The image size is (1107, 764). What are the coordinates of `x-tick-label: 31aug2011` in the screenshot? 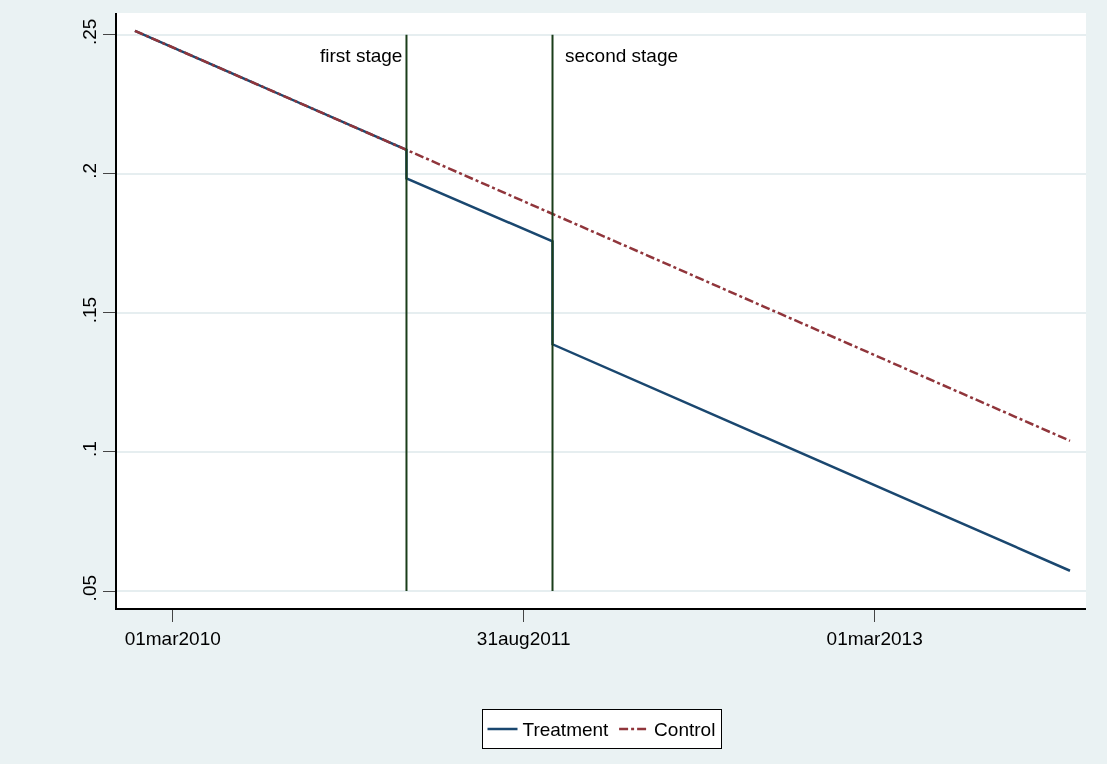 It's located at (523, 638).